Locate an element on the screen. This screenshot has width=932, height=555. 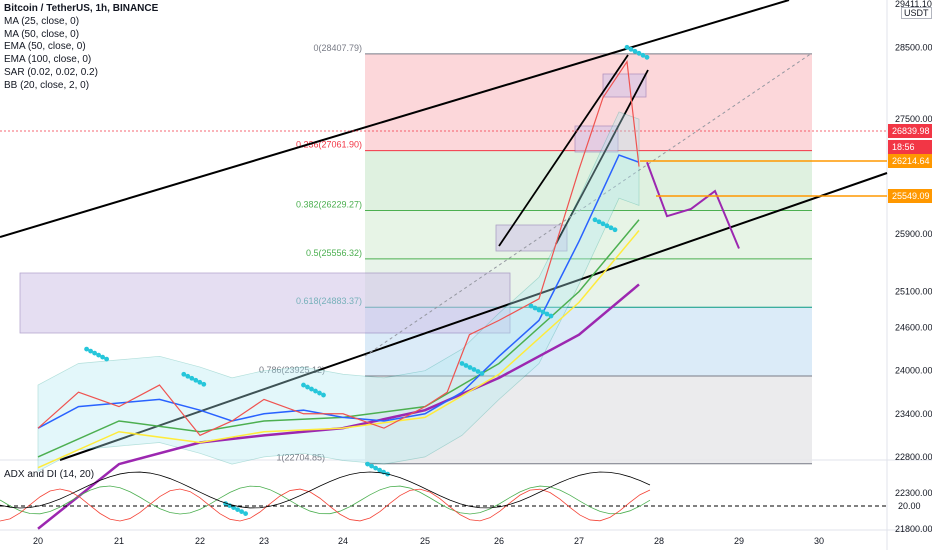
fib-level-label: 0.5(25556.32) is located at coordinates (334, 253).